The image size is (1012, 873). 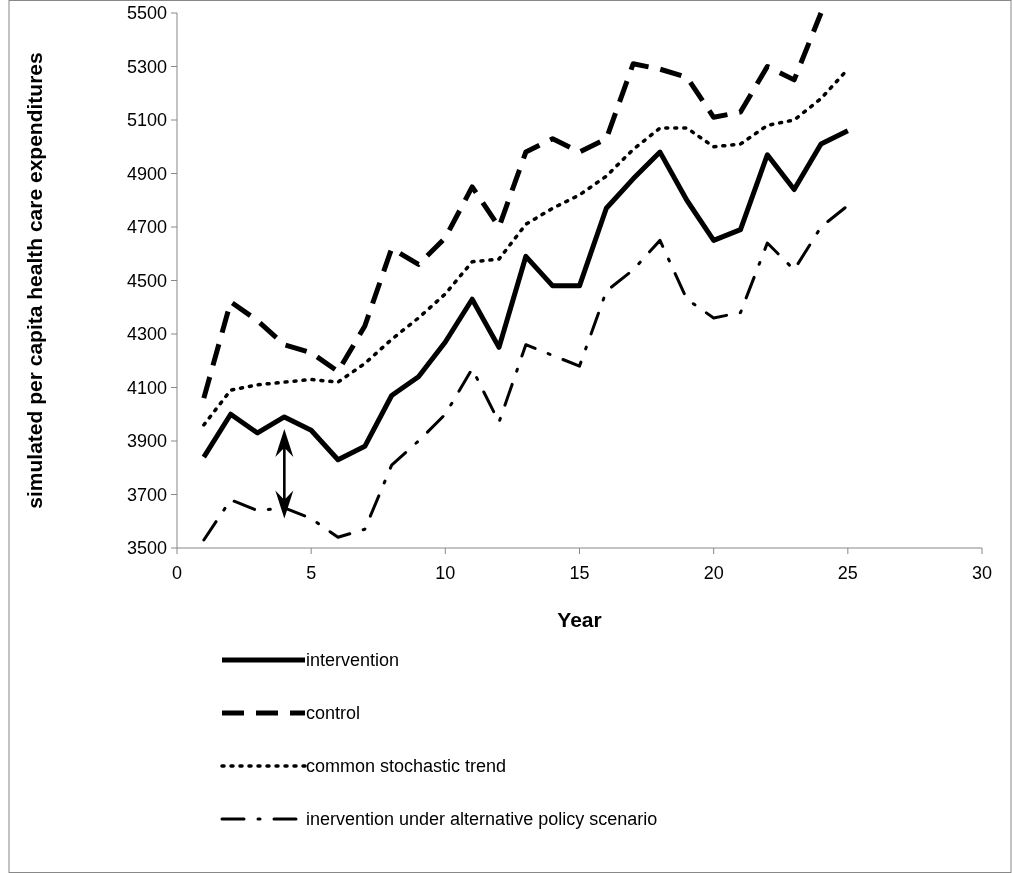 What do you see at coordinates (579, 573) in the screenshot?
I see `x-tick-label: 15` at bounding box center [579, 573].